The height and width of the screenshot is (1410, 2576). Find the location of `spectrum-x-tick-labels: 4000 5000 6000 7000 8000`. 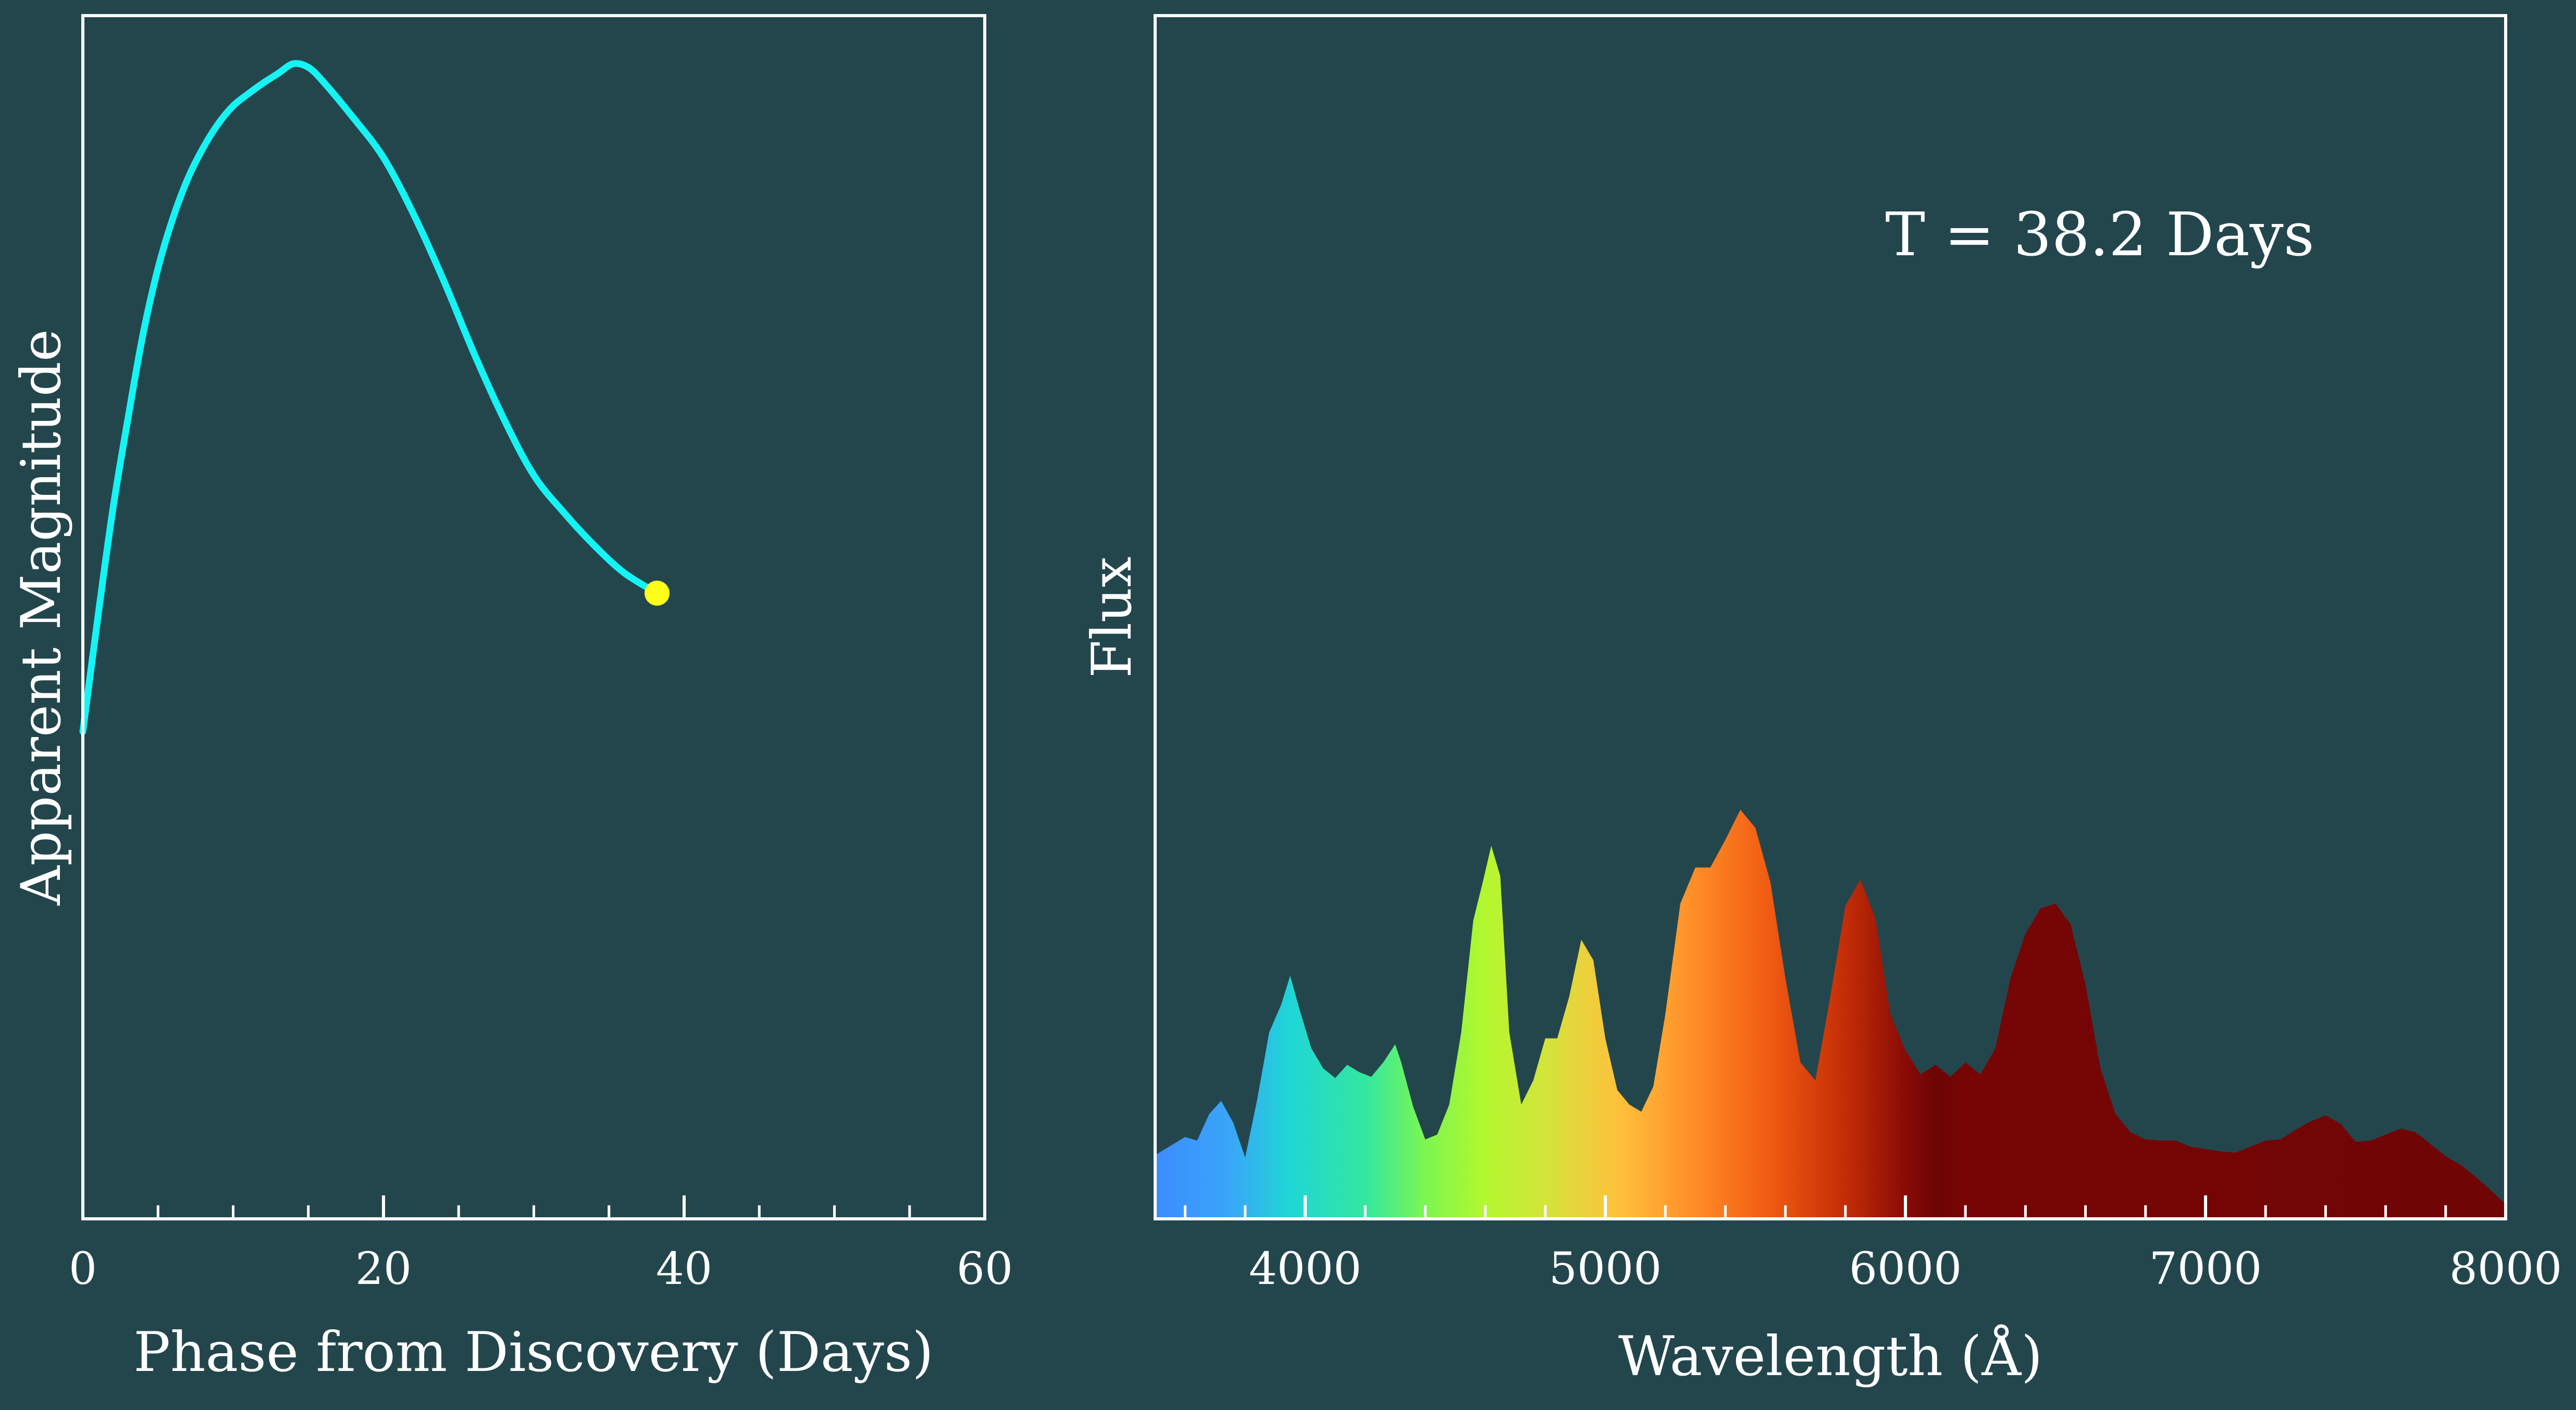

spectrum-x-tick-labels: 4000 5000 6000 7000 8000 is located at coordinates (1906, 1269).